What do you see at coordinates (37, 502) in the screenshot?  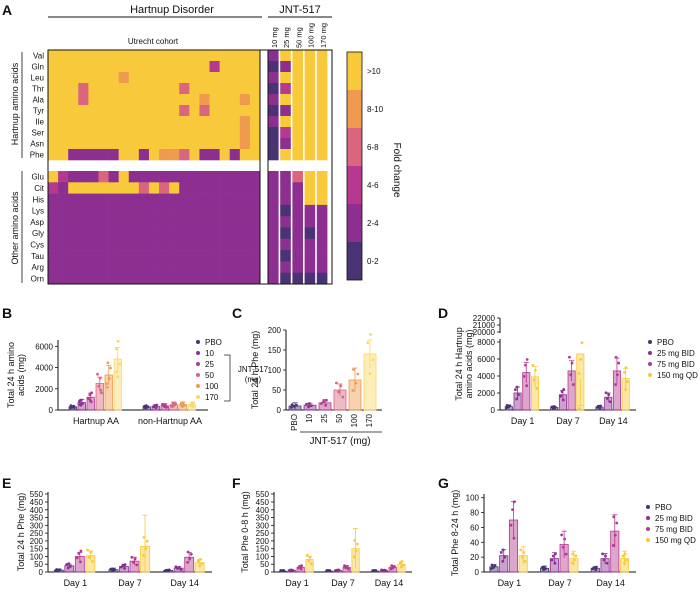 I see `y-tick-label: 450` at bounding box center [37, 502].